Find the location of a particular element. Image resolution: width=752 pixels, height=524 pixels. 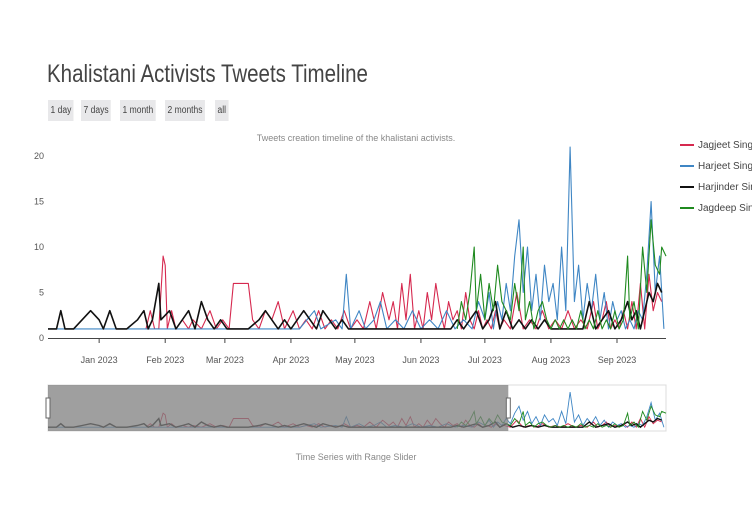

legend-label: Harjeet Singh is located at coordinates (725, 166).